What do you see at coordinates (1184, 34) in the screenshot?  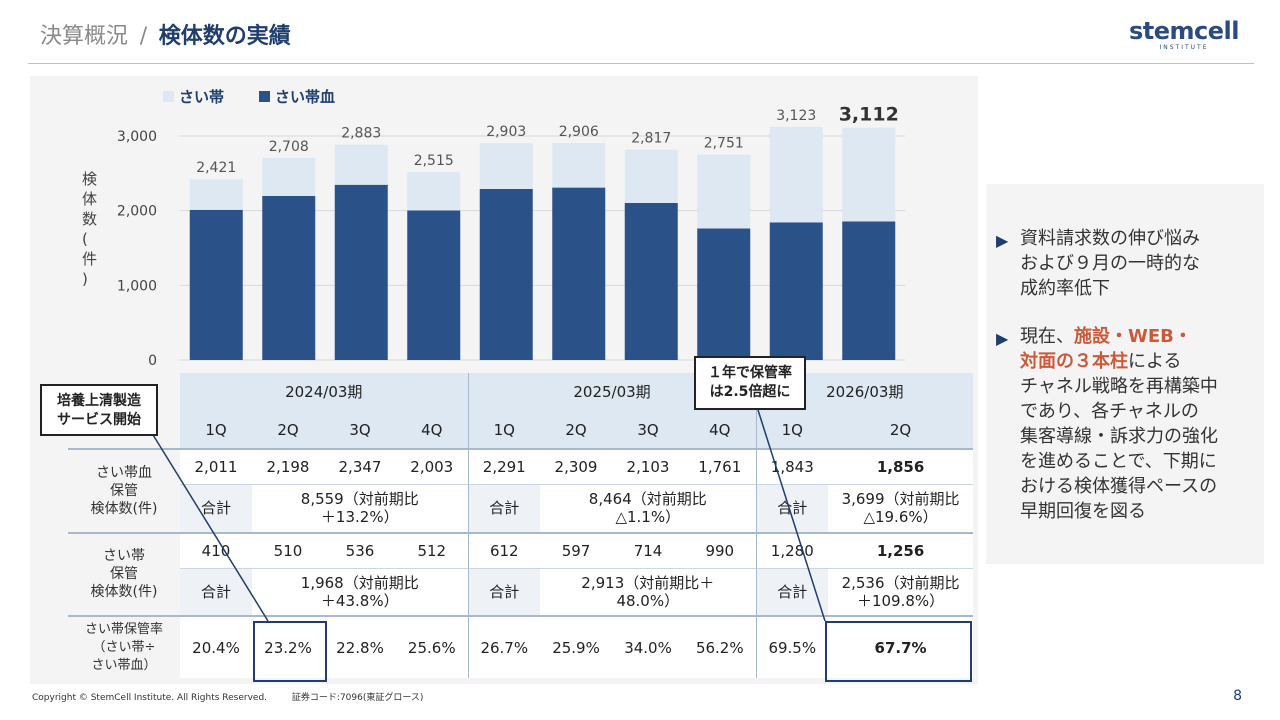 I see `company-logo: stemcell INSTITUTE` at bounding box center [1184, 34].